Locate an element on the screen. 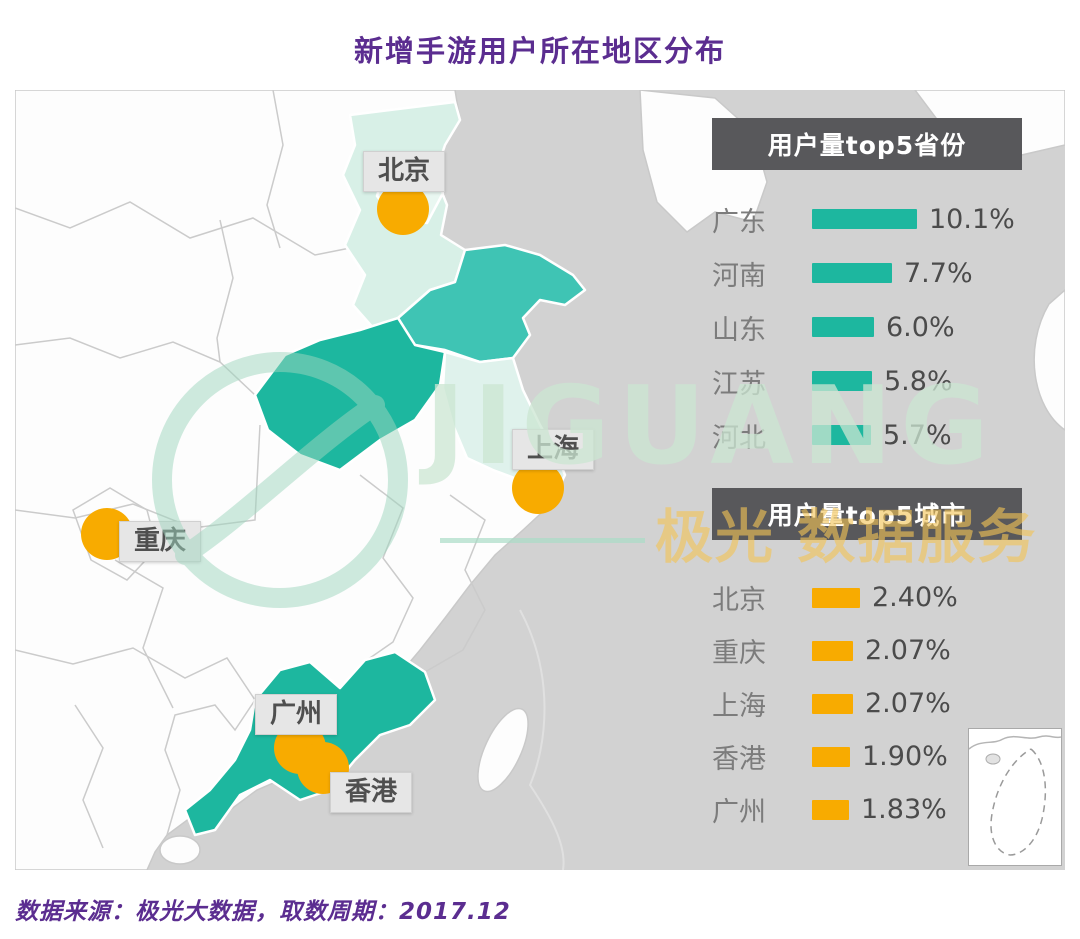  value-label: 5.8% is located at coordinates (918, 381).